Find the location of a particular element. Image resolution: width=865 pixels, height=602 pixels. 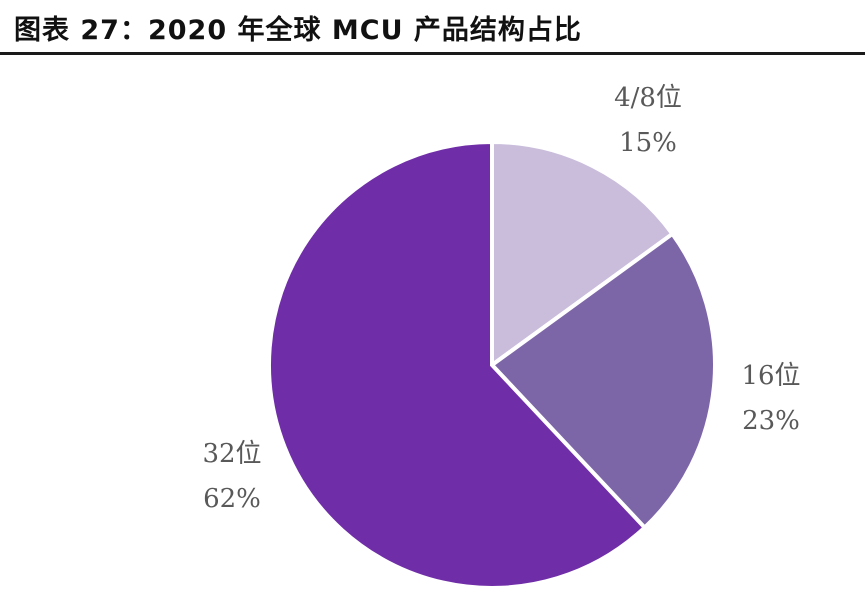

slice-percent-label: 23% is located at coordinates (771, 421).